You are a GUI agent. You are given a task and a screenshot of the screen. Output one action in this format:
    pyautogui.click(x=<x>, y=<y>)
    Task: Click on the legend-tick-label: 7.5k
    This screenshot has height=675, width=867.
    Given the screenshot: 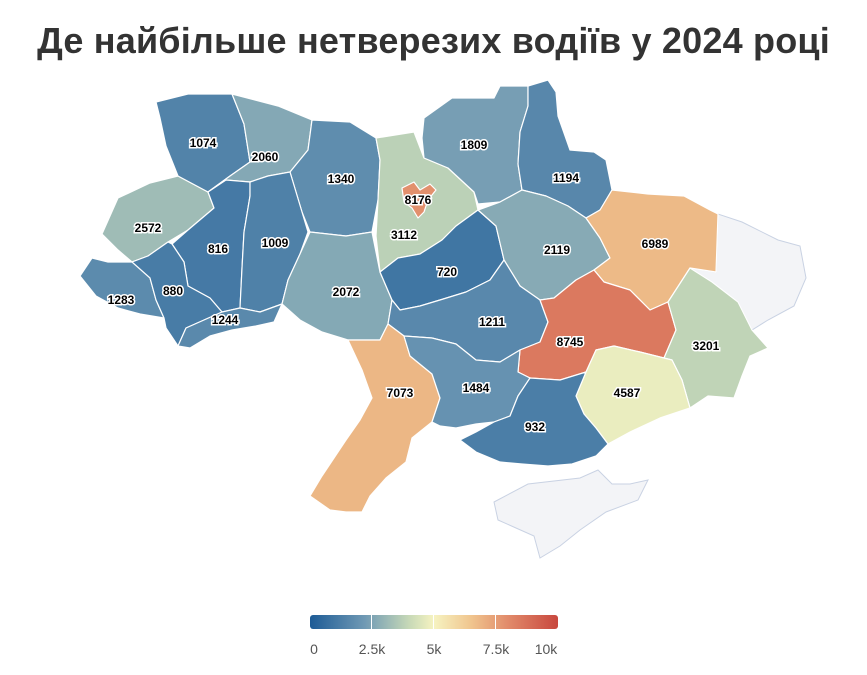 What is the action you would take?
    pyautogui.click(x=496, y=649)
    